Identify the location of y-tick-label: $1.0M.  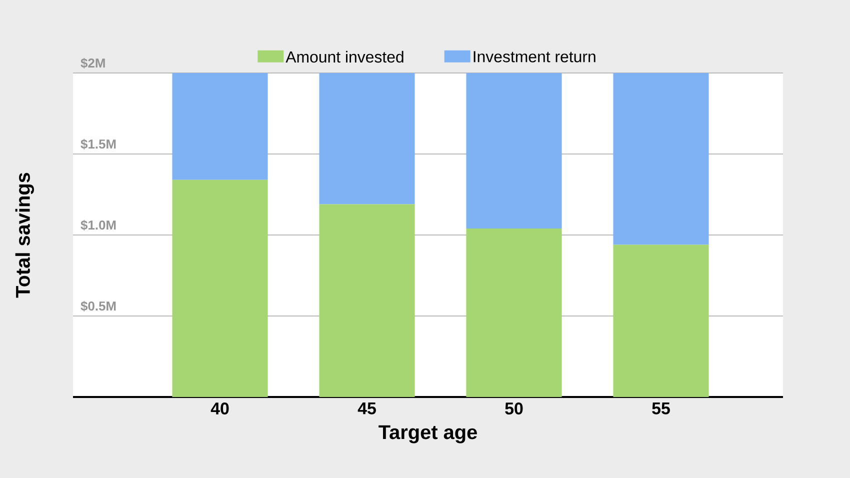
(98, 225).